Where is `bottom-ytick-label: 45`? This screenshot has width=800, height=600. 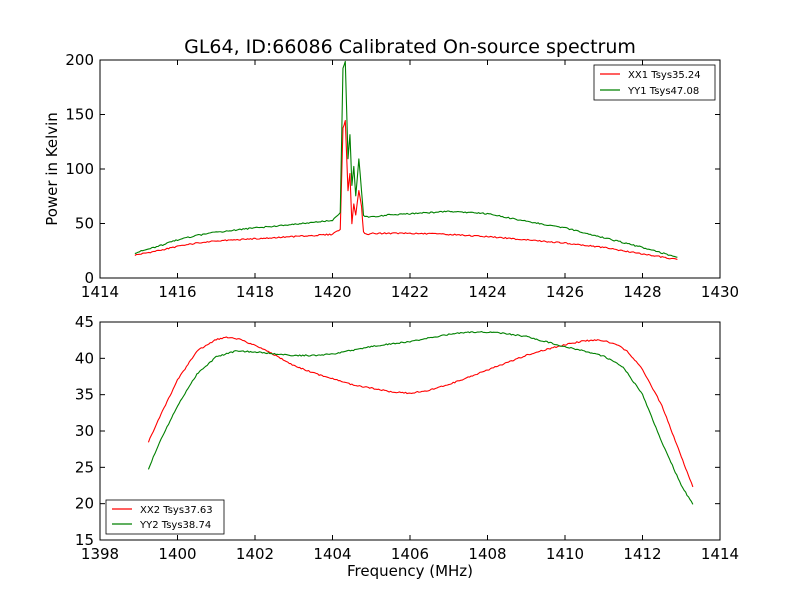 bottom-ytick-label: 45 is located at coordinates (84, 322).